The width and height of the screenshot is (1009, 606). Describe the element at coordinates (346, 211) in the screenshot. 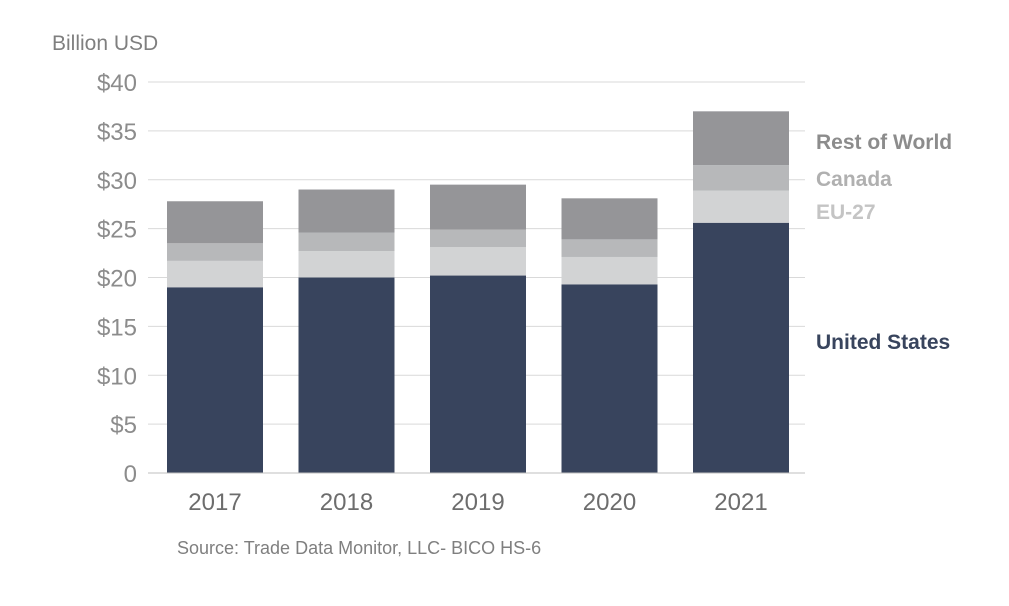

I see `bar-segment-rest-of-world-2018` at that location.